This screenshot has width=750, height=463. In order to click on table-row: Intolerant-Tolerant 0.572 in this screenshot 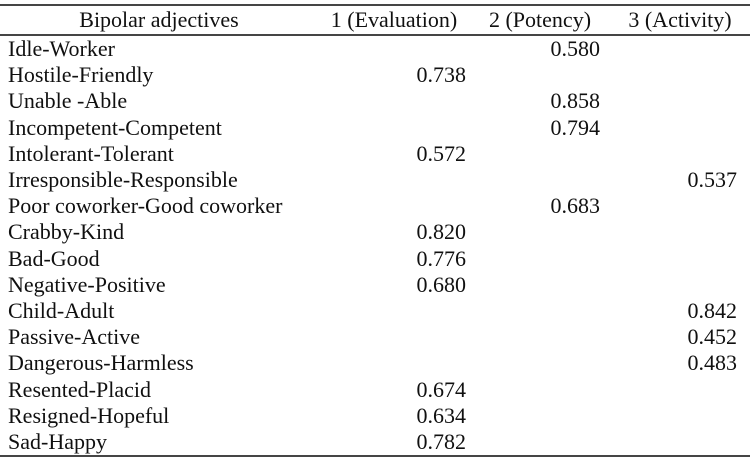, I will do `click(375, 154)`.